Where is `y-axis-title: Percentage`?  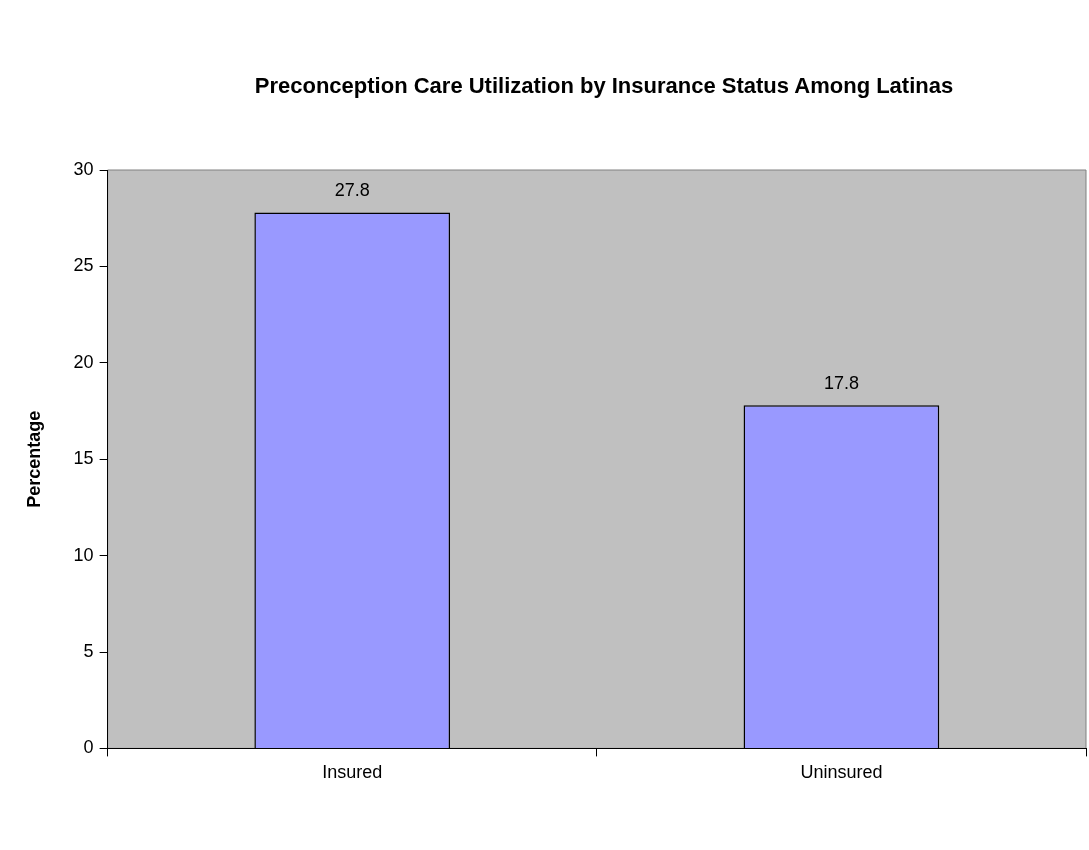
y-axis-title: Percentage is located at coordinates (33, 459).